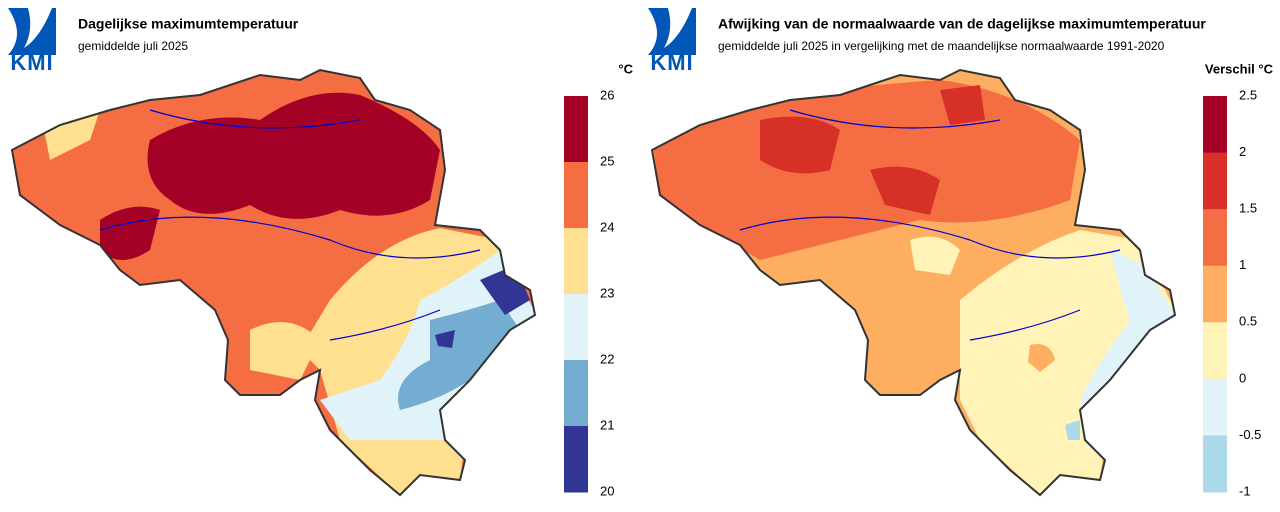 This screenshot has width=1280, height=512. What do you see at coordinates (188, 24) in the screenshot?
I see `title: Dagelijkse maximumtemperatuur` at bounding box center [188, 24].